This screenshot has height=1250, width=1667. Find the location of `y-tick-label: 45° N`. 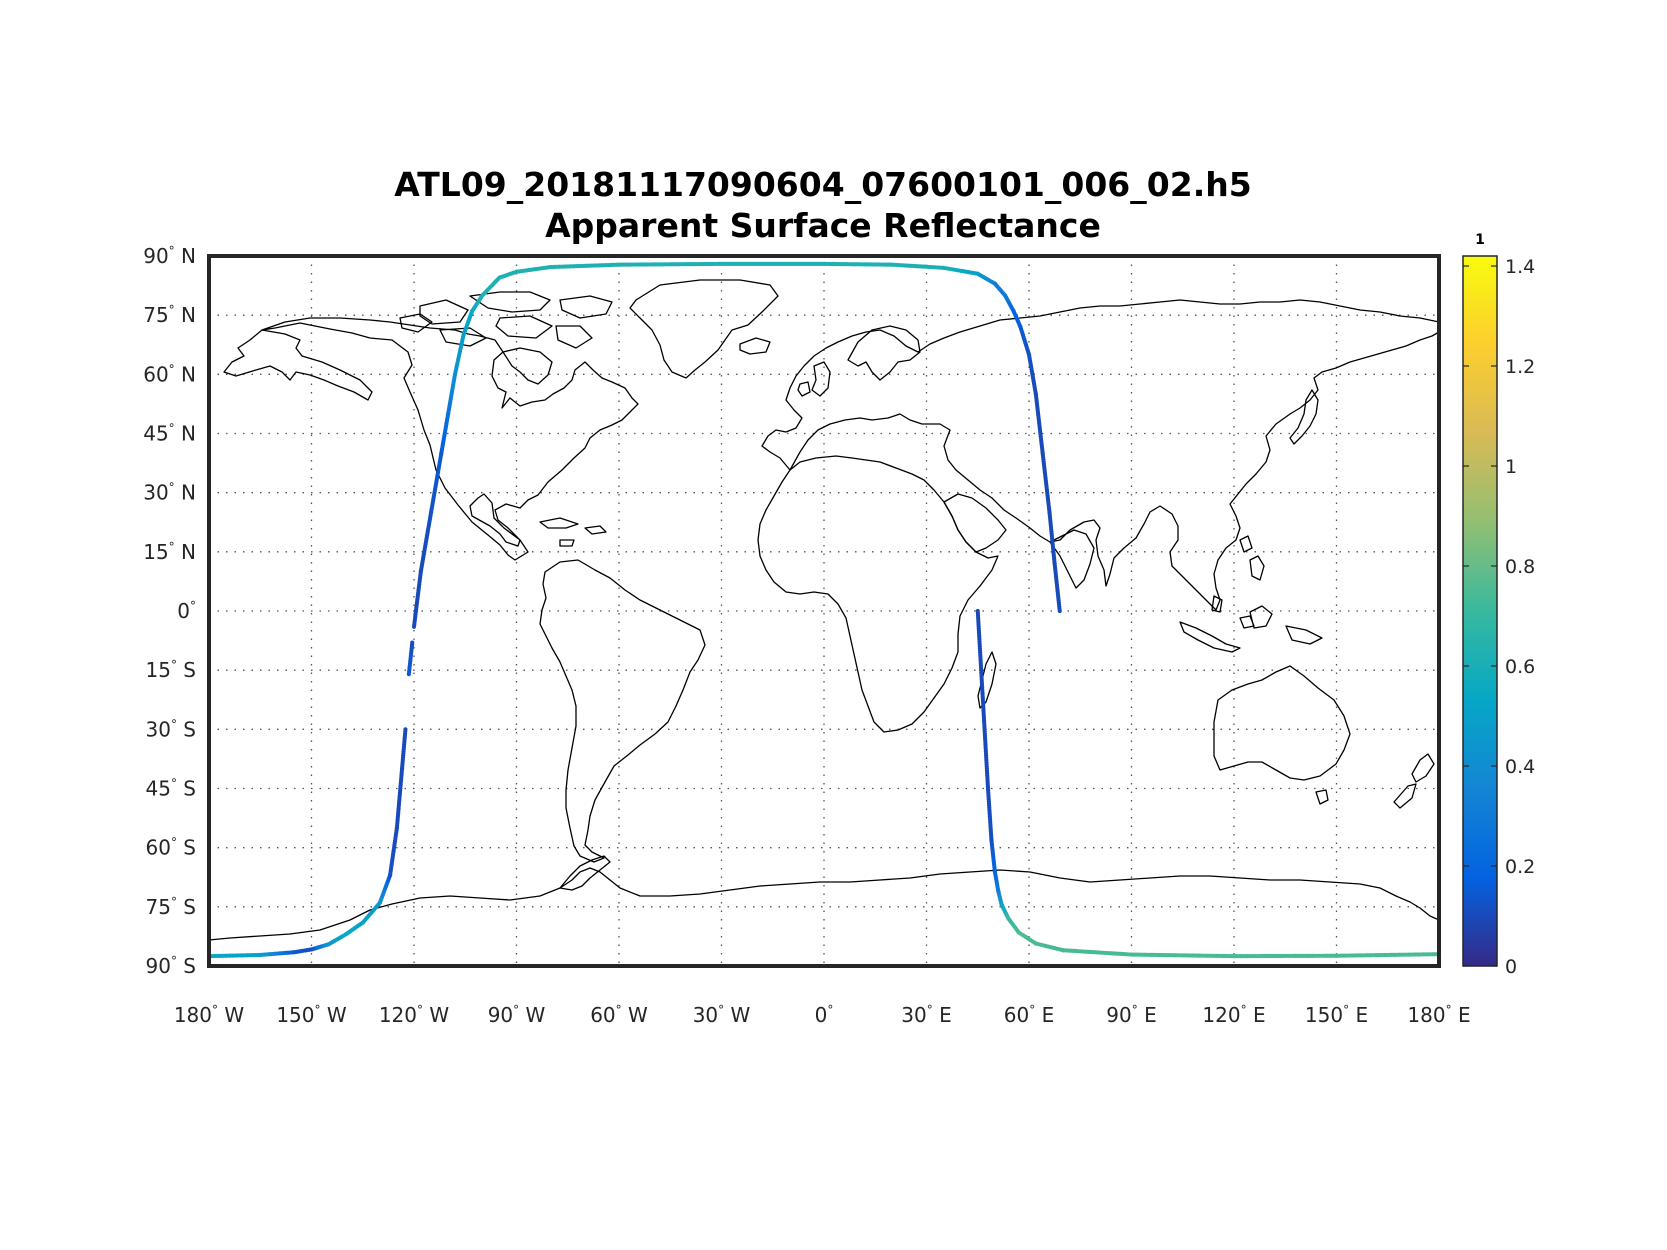

y-tick-label: 45° N is located at coordinates (169, 434).